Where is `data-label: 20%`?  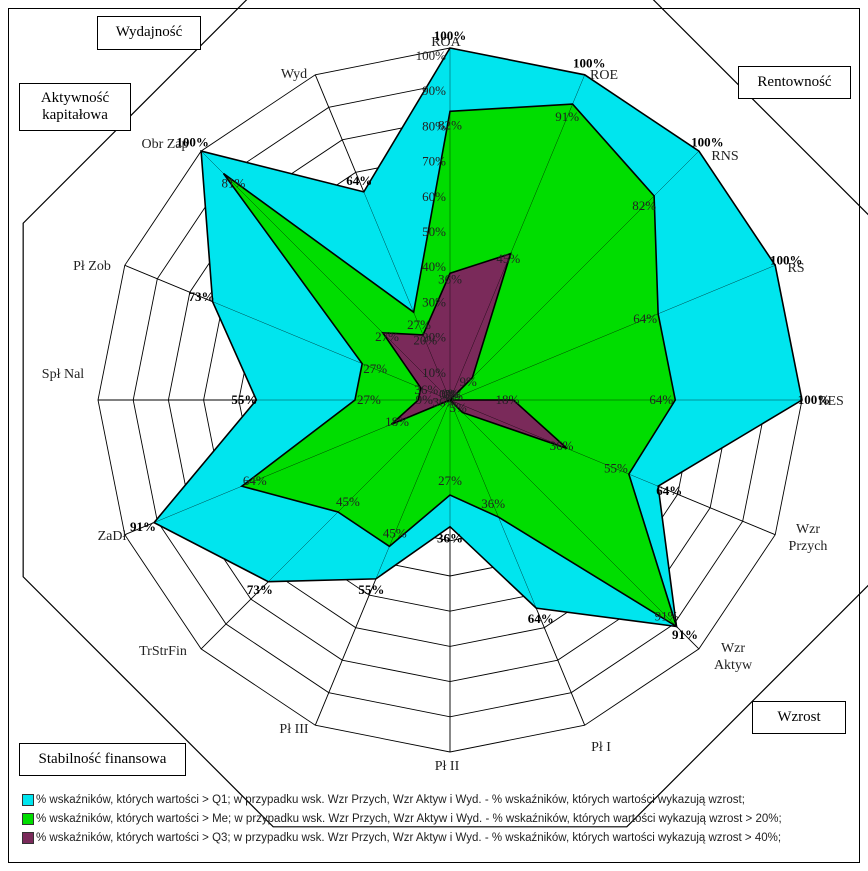
data-label: 20% is located at coordinates (425, 340).